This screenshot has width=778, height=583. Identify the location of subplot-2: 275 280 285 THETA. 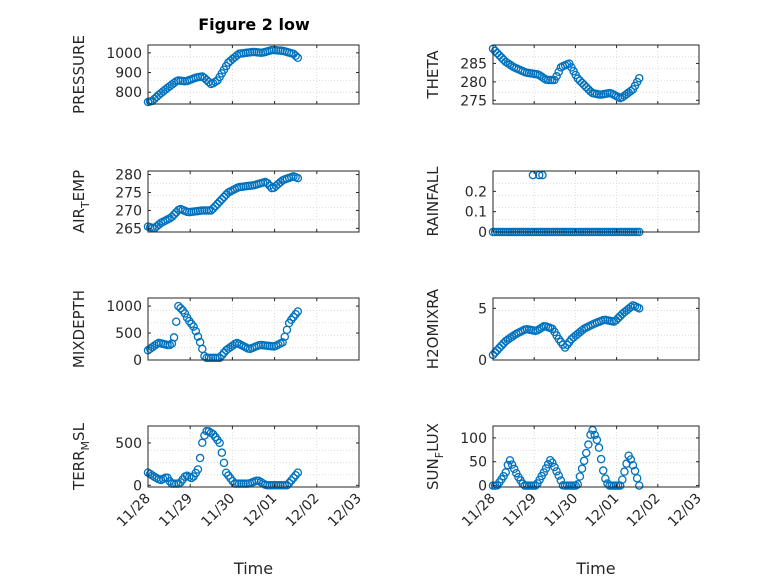
(562, 76).